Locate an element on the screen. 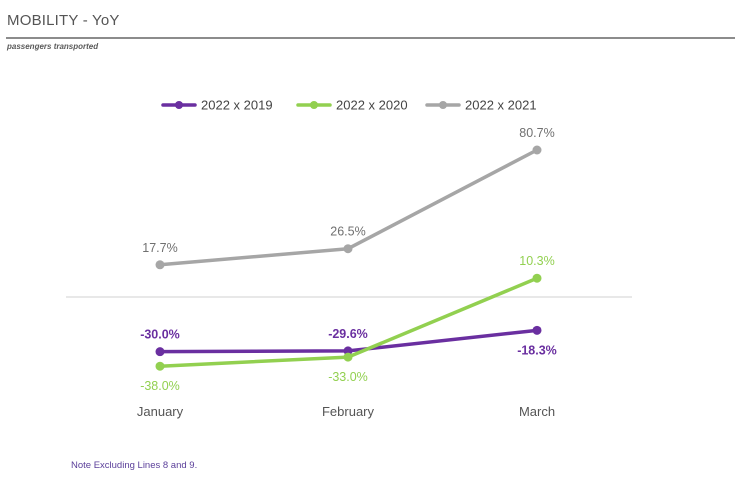 Image resolution: width=737 pixels, height=486 pixels. legend-item-2022-x-2019: 2022 x 2019 is located at coordinates (217, 105).